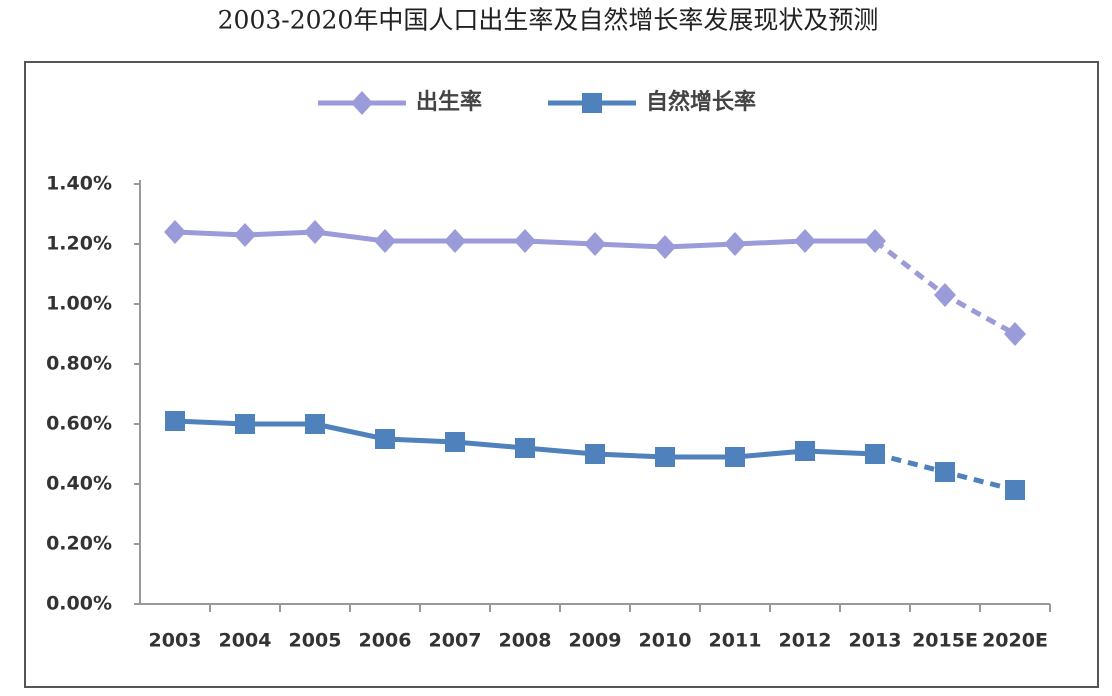 This screenshot has height=696, width=1112. I want to click on x-tick-label: 2006, so click(385, 641).